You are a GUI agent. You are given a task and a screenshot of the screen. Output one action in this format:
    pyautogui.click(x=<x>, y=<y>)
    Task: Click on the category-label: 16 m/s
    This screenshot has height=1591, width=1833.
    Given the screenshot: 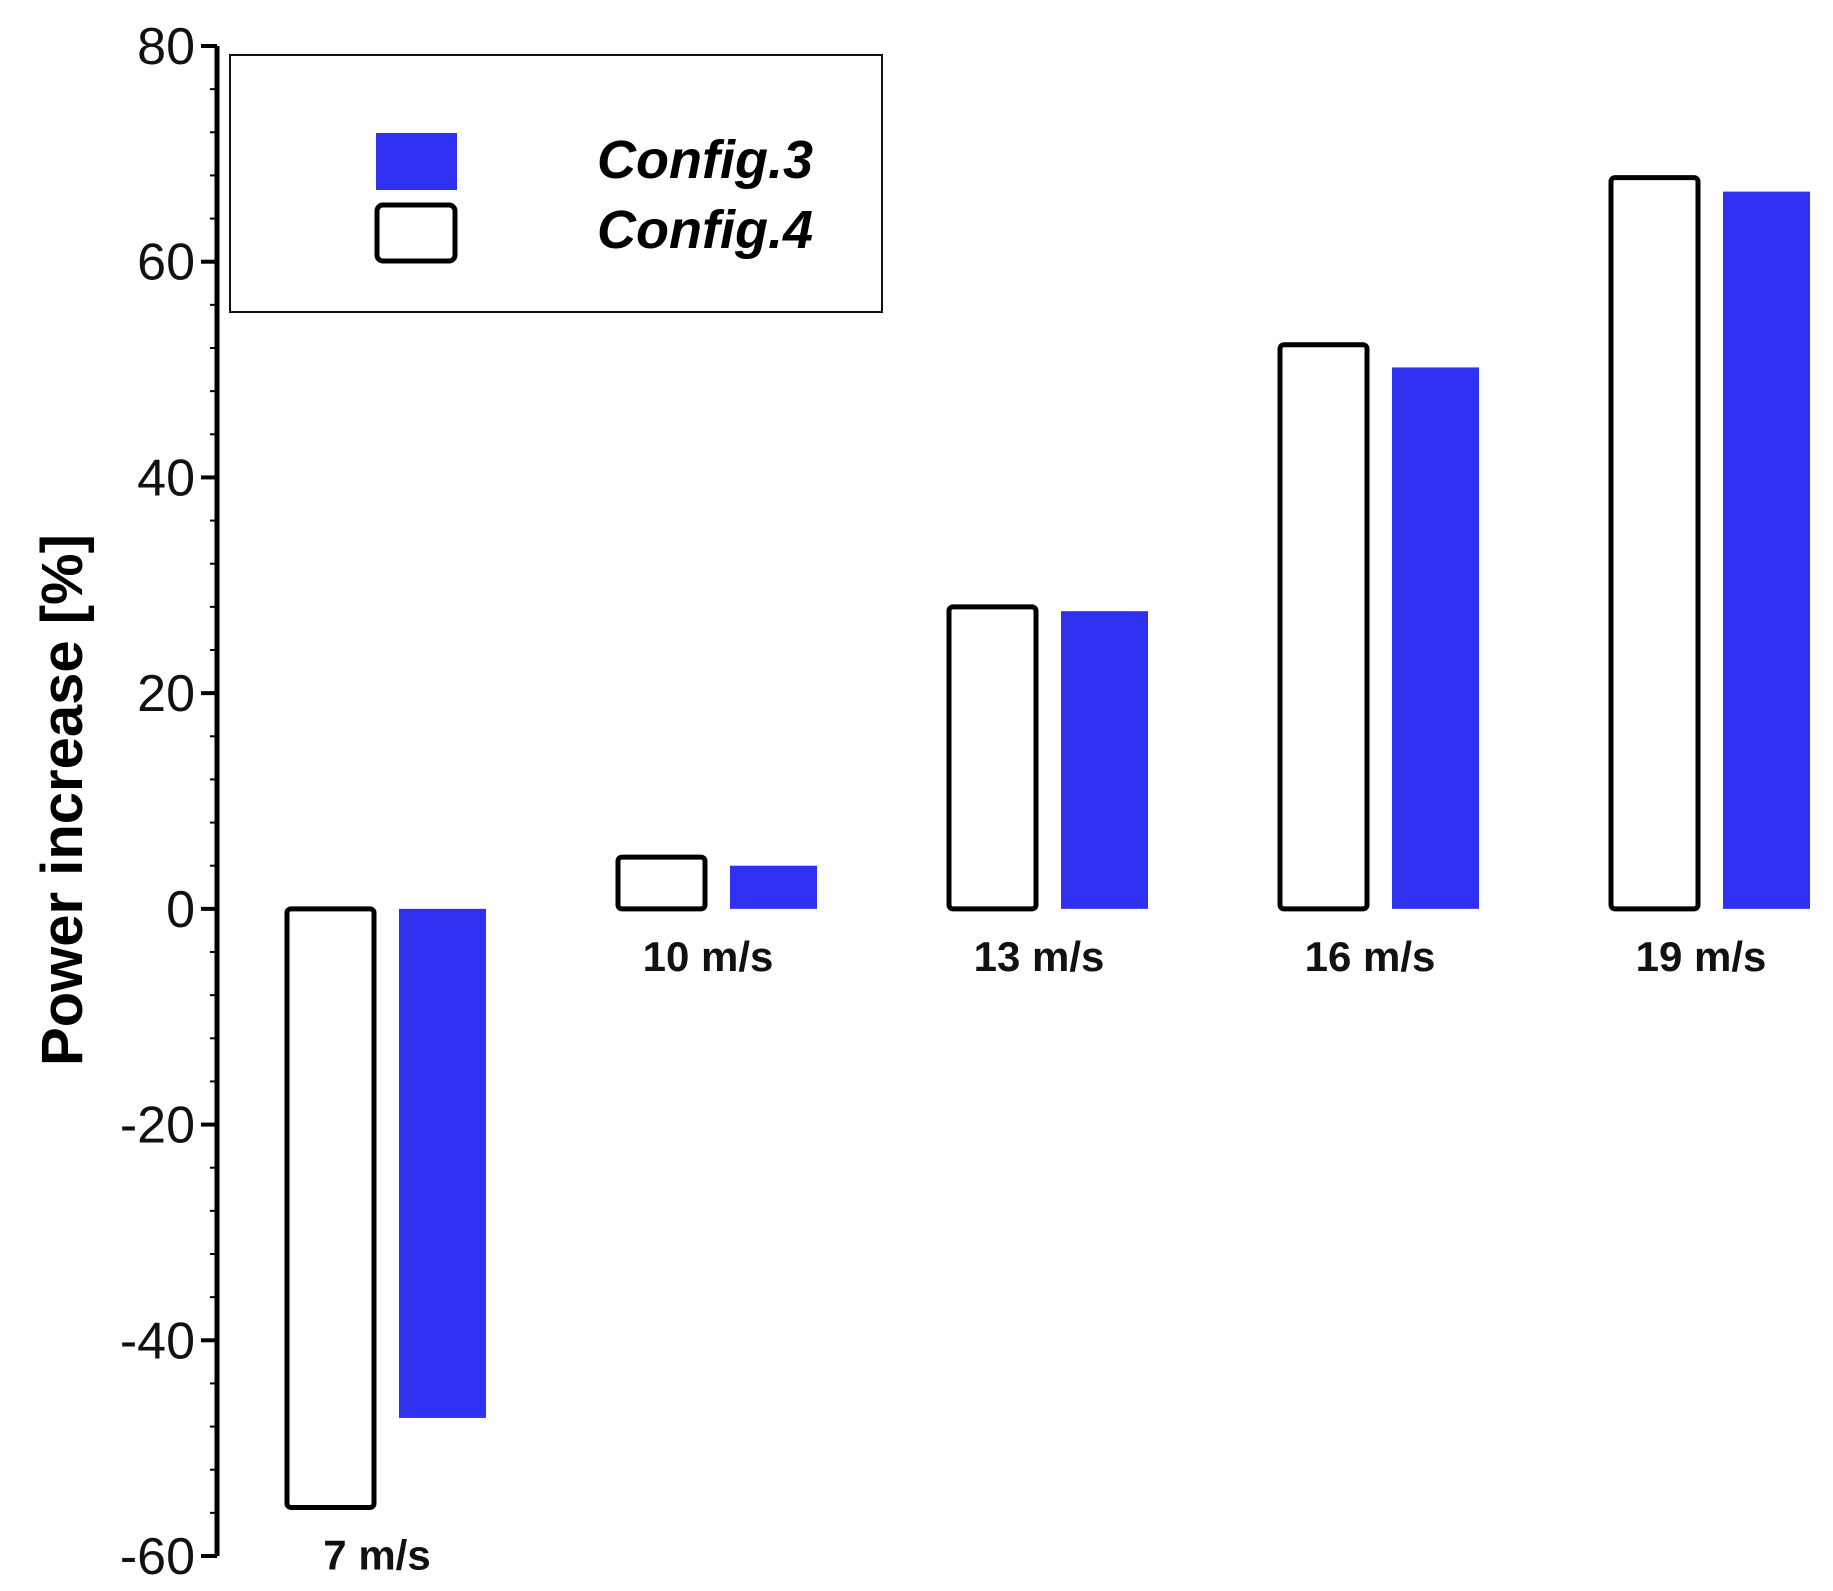 What is the action you would take?
    pyautogui.click(x=1370, y=956)
    